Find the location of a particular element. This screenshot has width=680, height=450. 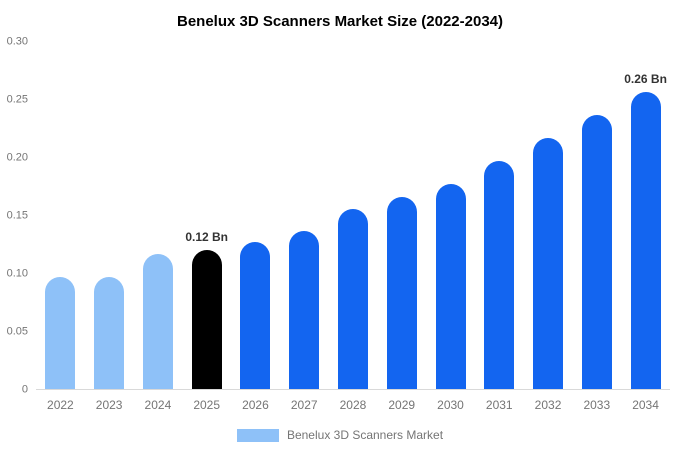

y-tick-label: 0.20 is located at coordinates (17, 157).